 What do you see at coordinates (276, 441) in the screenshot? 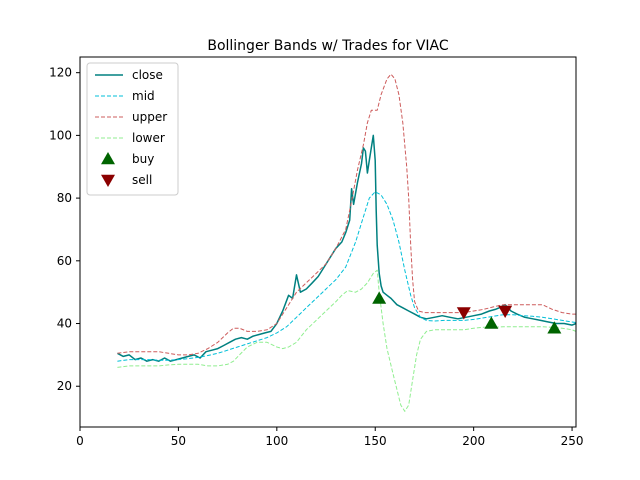
I see `x-tick-label: 100` at bounding box center [276, 441].